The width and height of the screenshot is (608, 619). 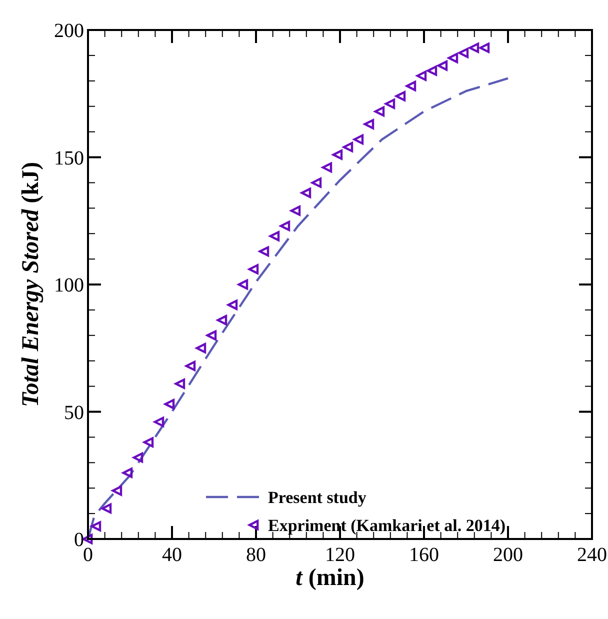 I want to click on y-tick-label: 0, so click(x=79, y=540).